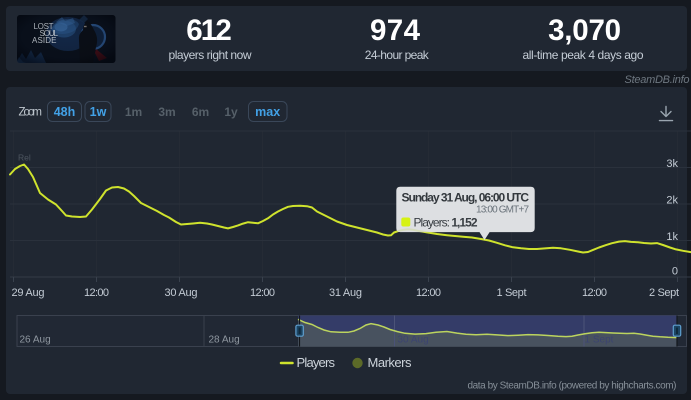 The width and height of the screenshot is (691, 400). Describe the element at coordinates (657, 80) in the screenshot. I see `svg-text: SteamDB.info` at that location.